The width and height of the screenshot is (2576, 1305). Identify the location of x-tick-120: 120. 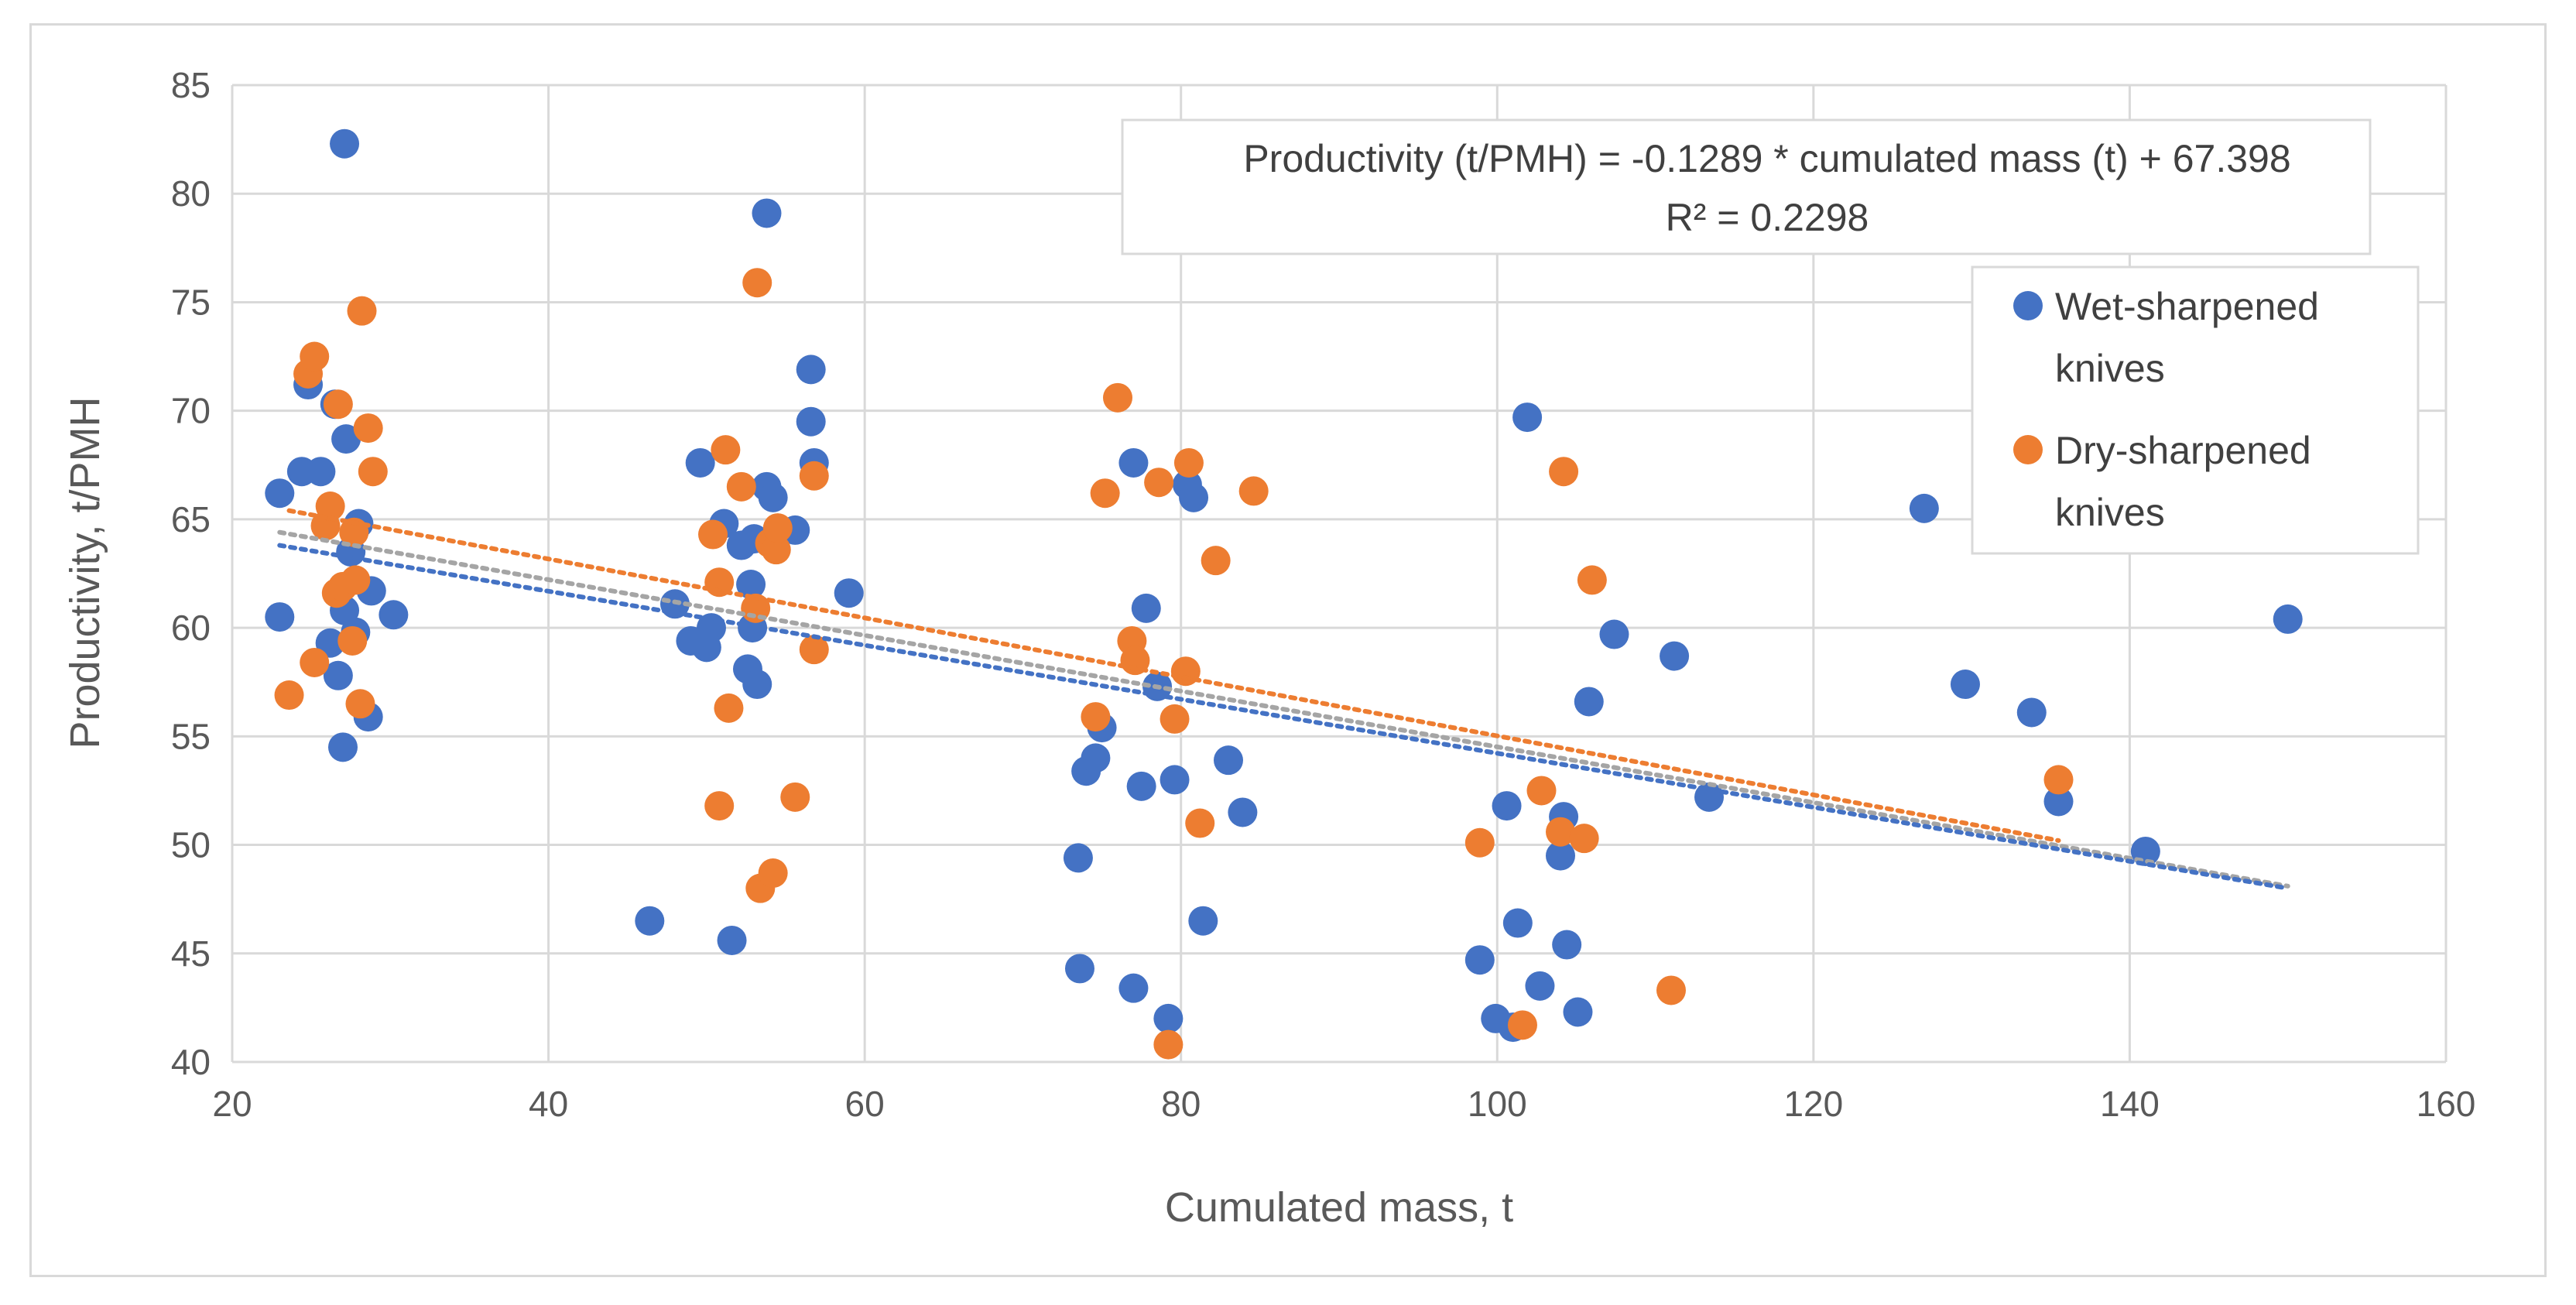
(1813, 1104).